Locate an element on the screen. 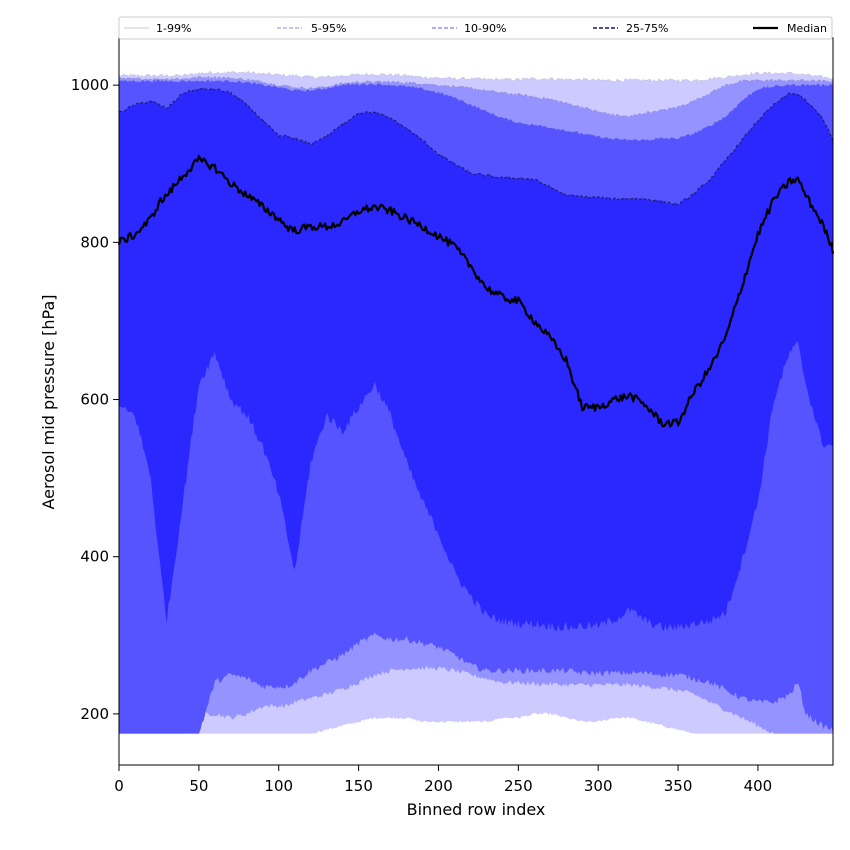 The height and width of the screenshot is (850, 850). legend-frame is located at coordinates (475, 28).